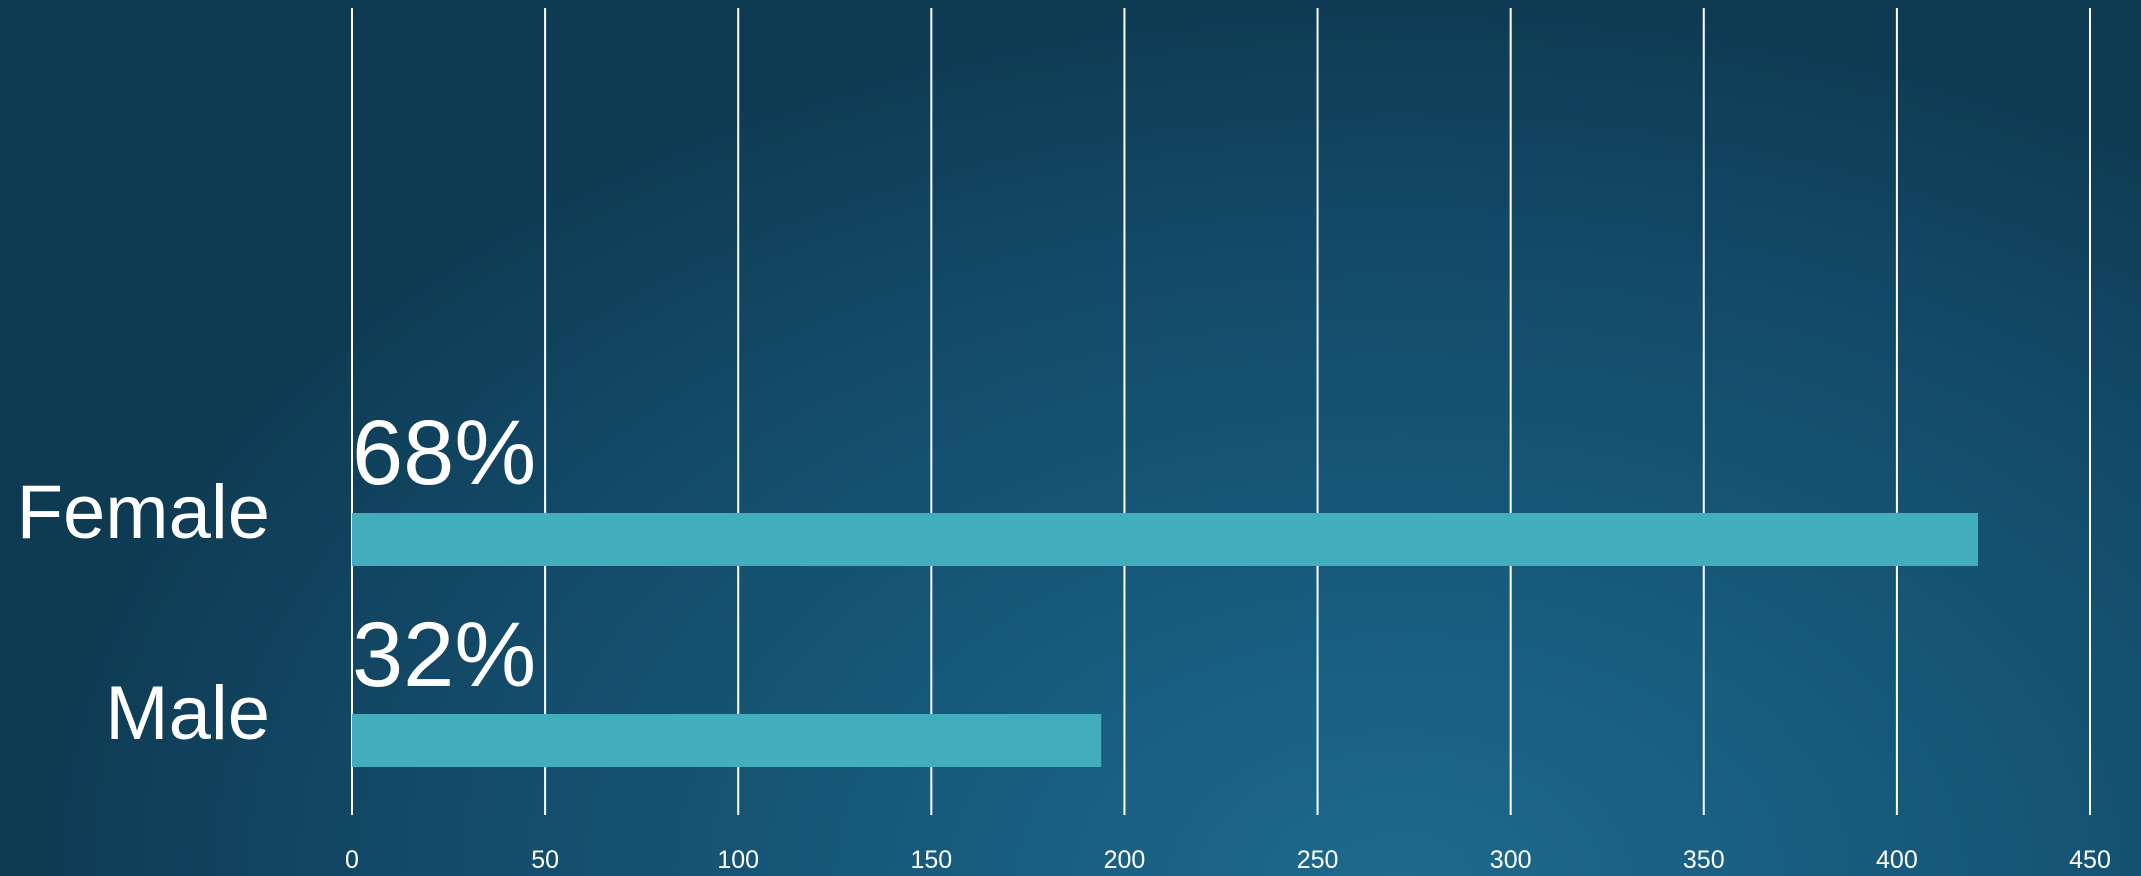 The width and height of the screenshot is (2141, 876). What do you see at coordinates (1165, 539) in the screenshot?
I see `bar-female` at bounding box center [1165, 539].